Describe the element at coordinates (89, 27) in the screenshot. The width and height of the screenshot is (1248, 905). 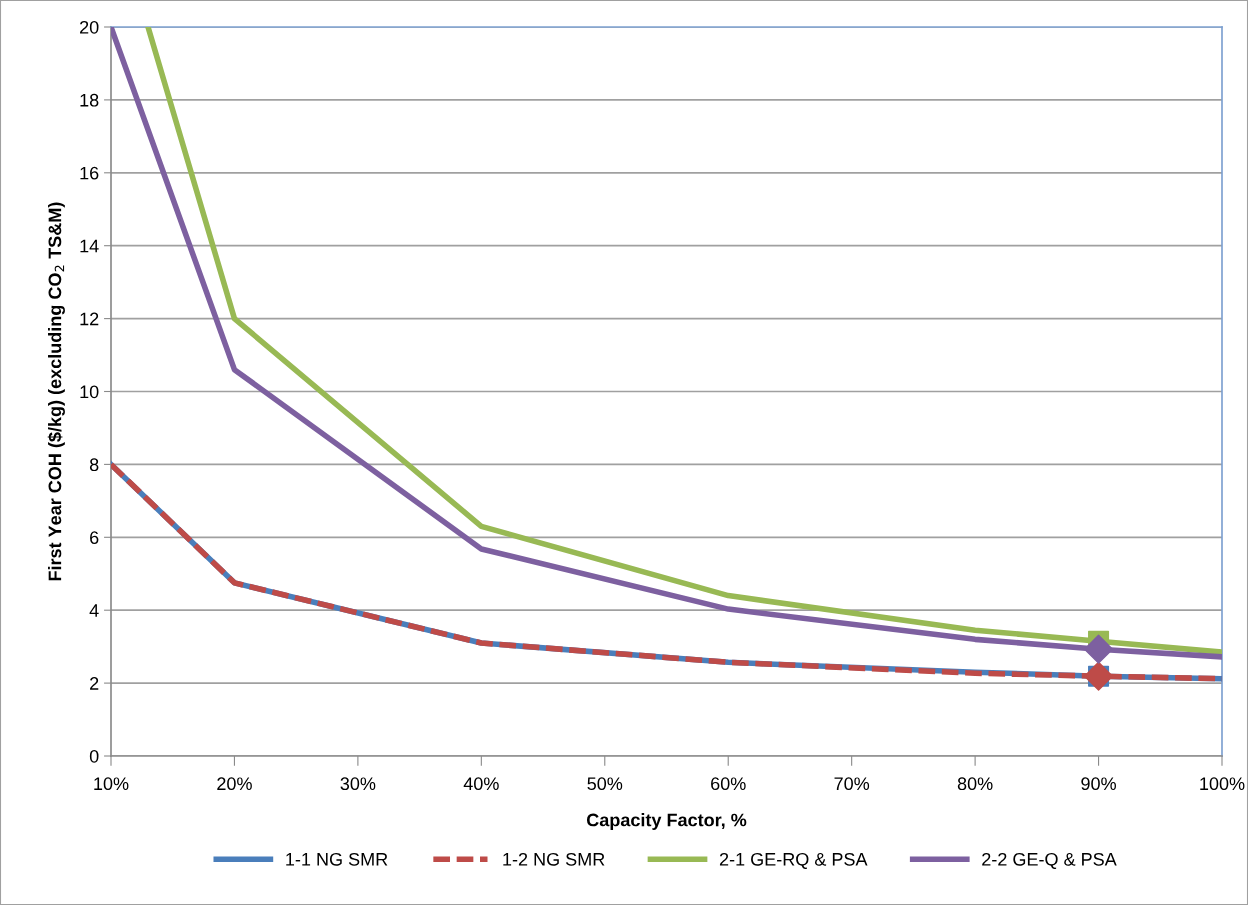
I see `y-tick-label: 20` at that location.